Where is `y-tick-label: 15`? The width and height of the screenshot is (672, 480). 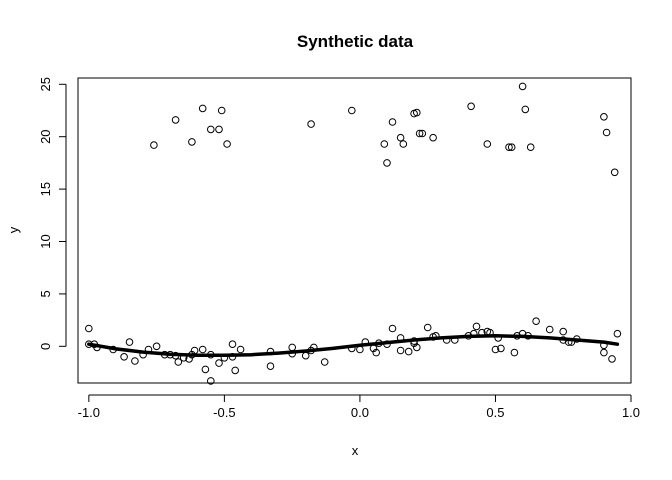
y-tick-label: 15 is located at coordinates (45, 189).